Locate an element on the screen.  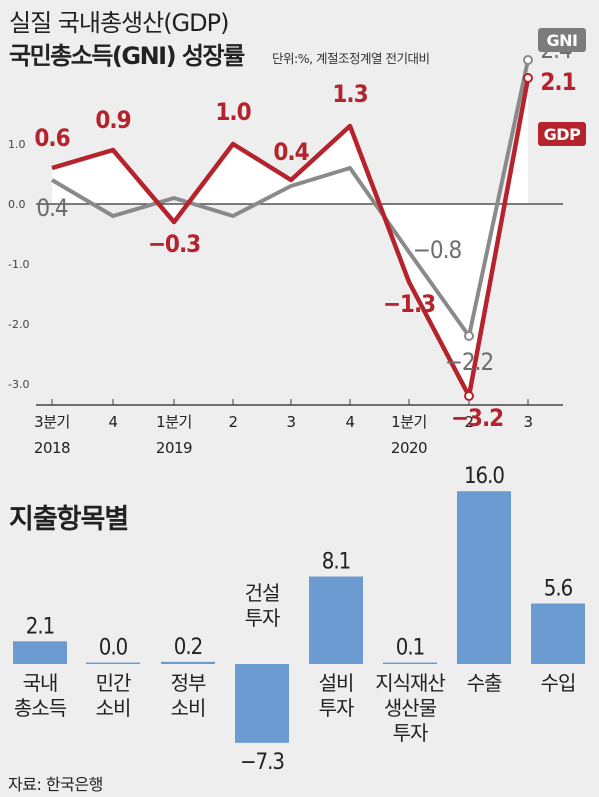
bar-category-label: 국내 is located at coordinates (40, 683).